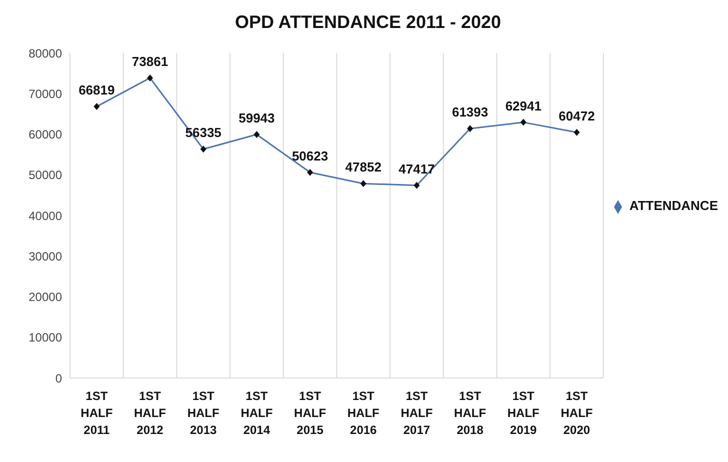 Image resolution: width=728 pixels, height=462 pixels. Describe the element at coordinates (523, 106) in the screenshot. I see `data-label: 62941` at that location.